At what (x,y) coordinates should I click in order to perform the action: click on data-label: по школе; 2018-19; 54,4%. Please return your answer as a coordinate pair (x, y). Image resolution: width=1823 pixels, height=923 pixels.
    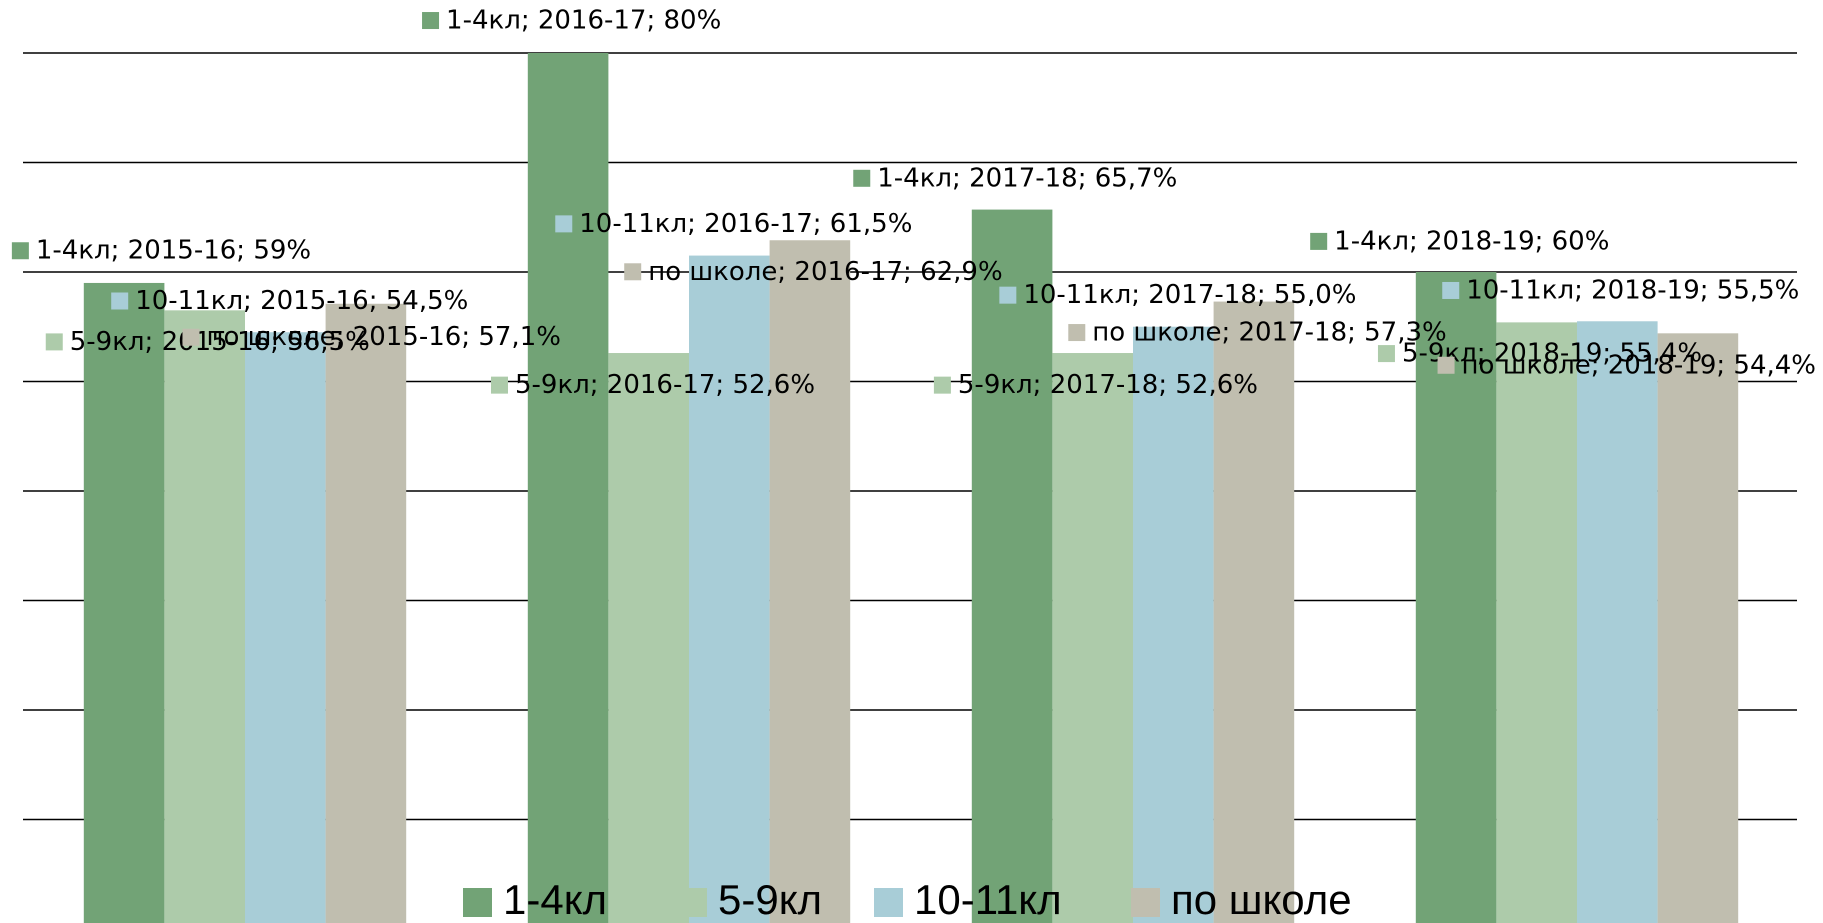
    Looking at the image, I should click on (1639, 365).